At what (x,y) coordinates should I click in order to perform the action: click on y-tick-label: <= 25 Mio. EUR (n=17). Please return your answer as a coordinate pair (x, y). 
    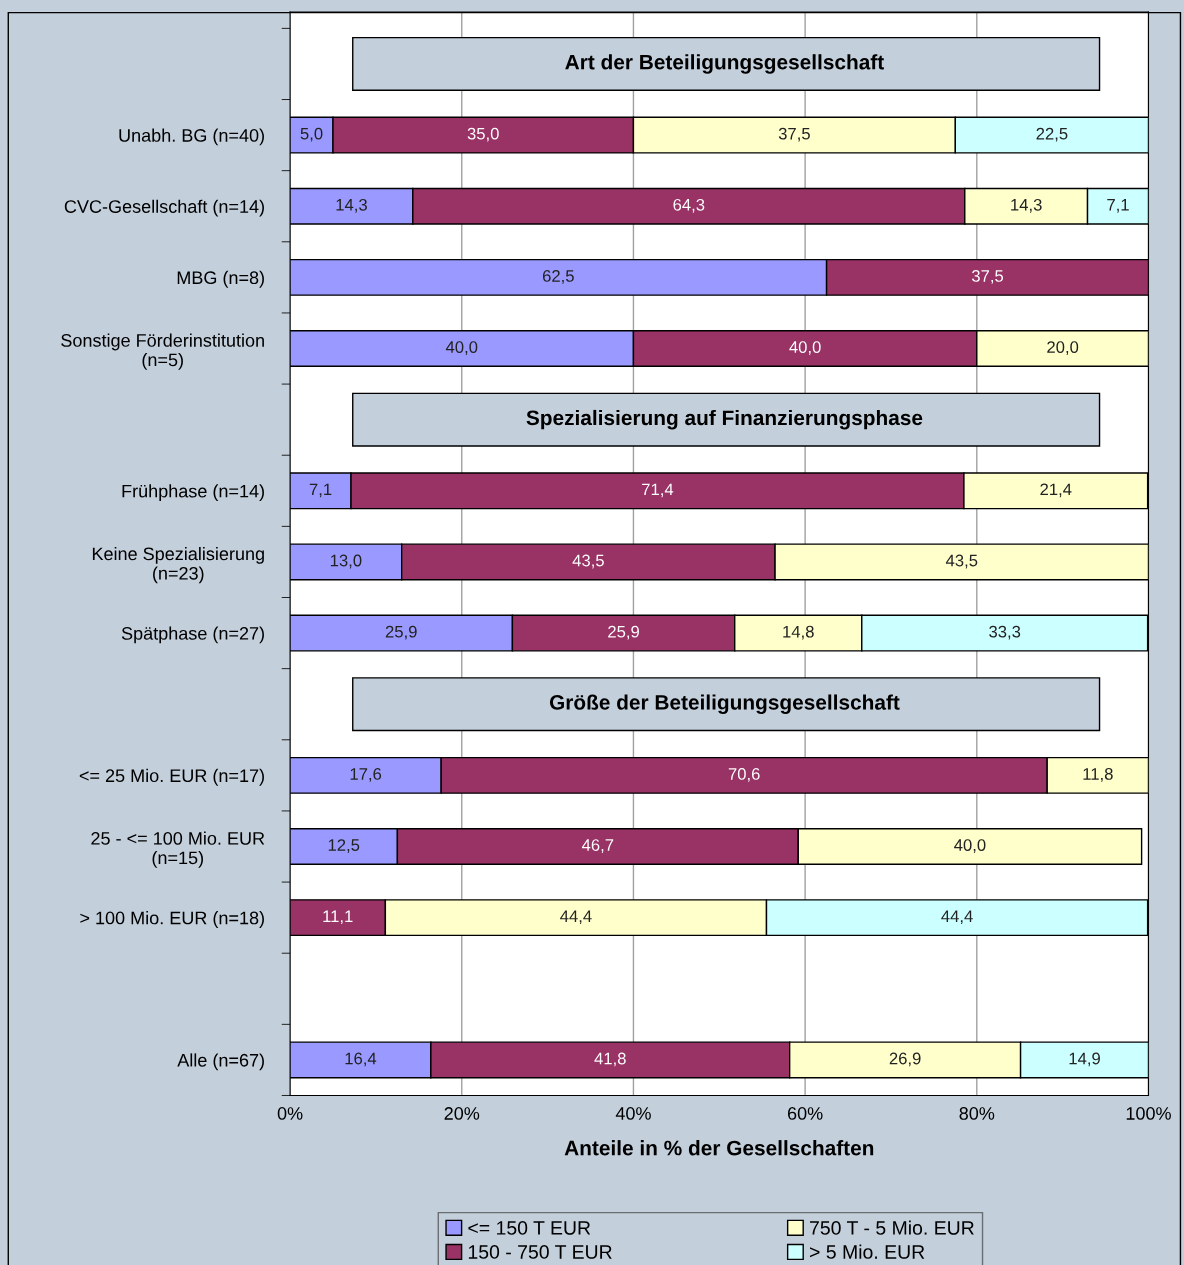
    Looking at the image, I should click on (171, 777).